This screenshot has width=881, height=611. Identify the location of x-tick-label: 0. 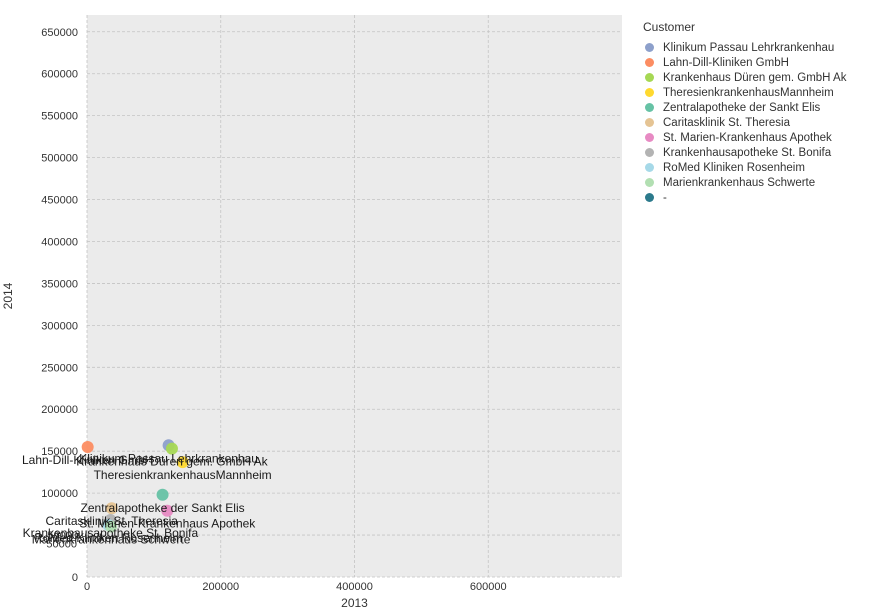
(87, 587).